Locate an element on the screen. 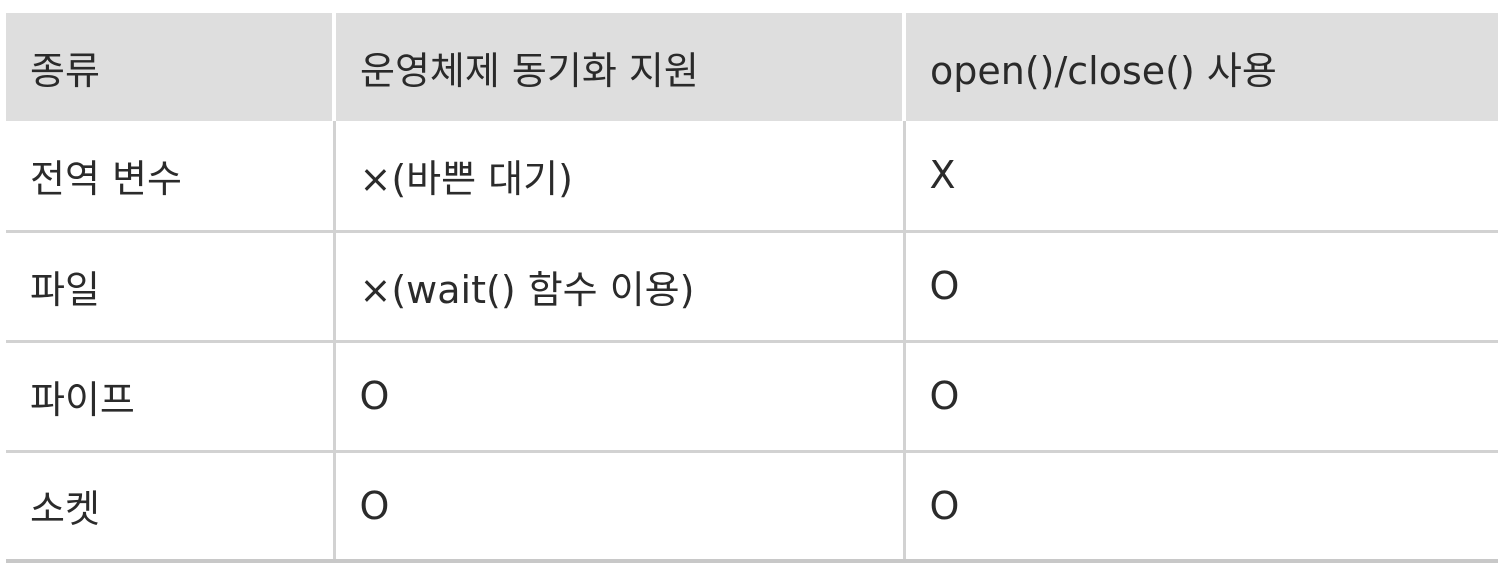  cell-type: 전역 변수 is located at coordinates (106, 178).